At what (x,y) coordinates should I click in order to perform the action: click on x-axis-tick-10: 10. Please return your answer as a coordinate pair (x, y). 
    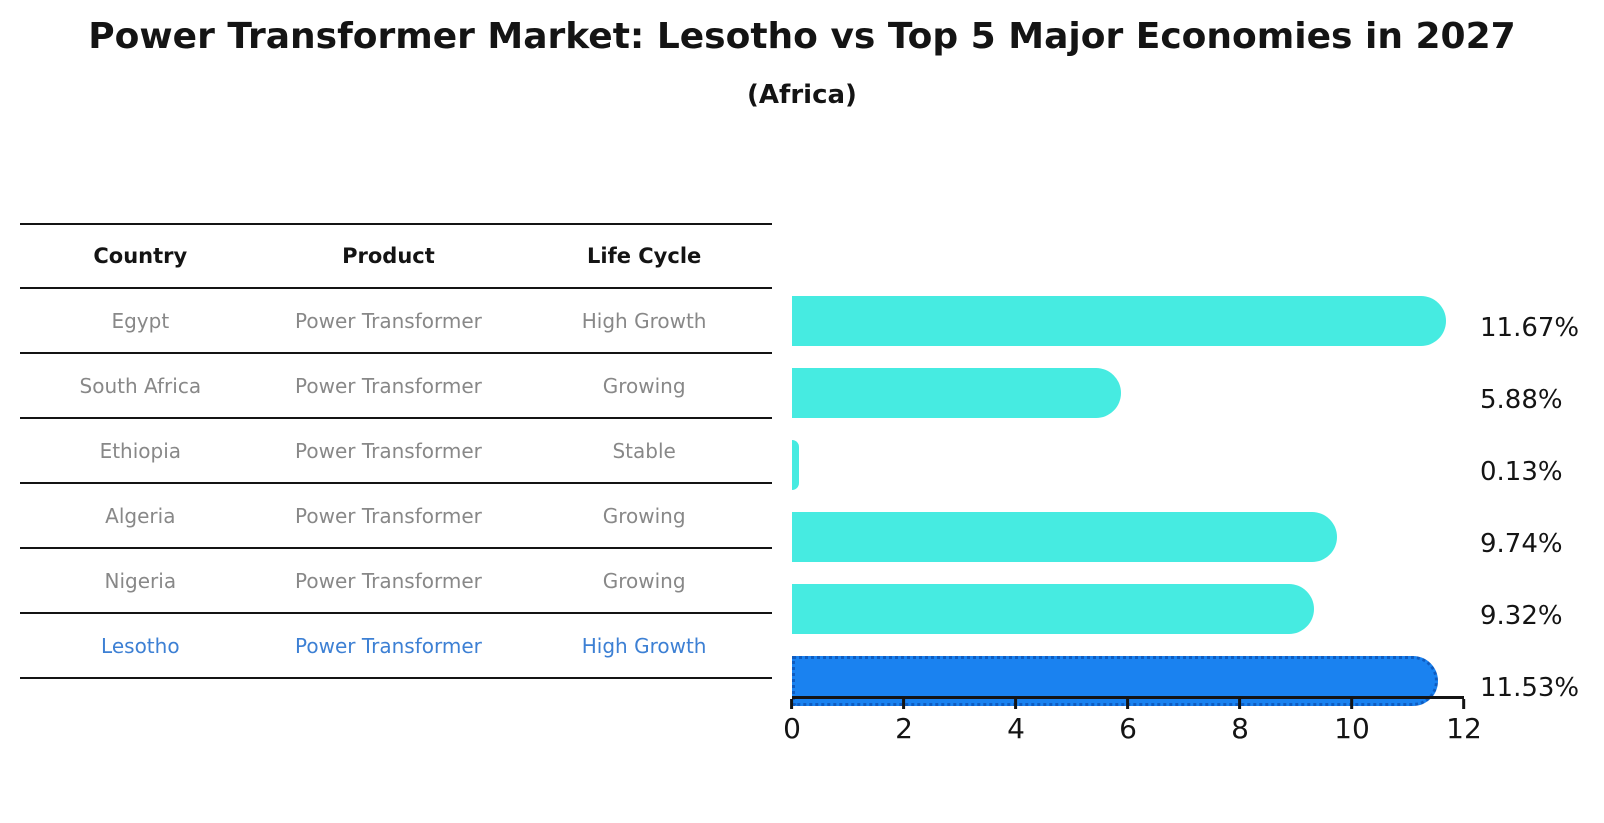
    Looking at the image, I should click on (1352, 722).